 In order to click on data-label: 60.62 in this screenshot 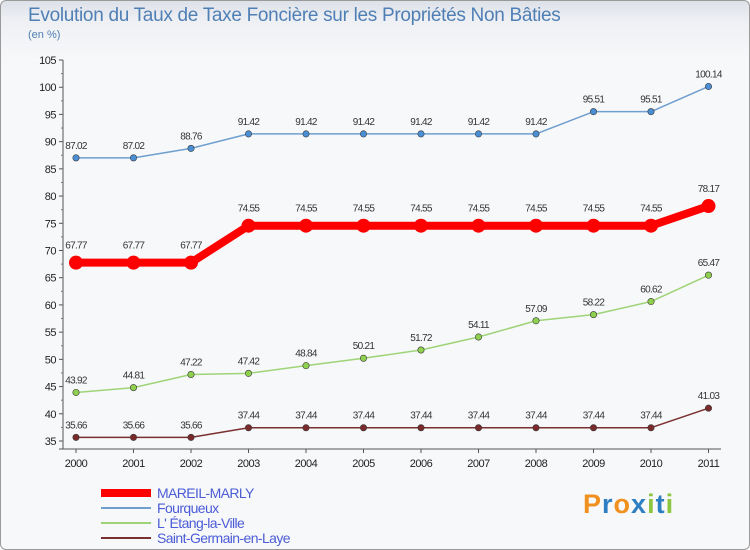, I will do `click(651, 290)`.